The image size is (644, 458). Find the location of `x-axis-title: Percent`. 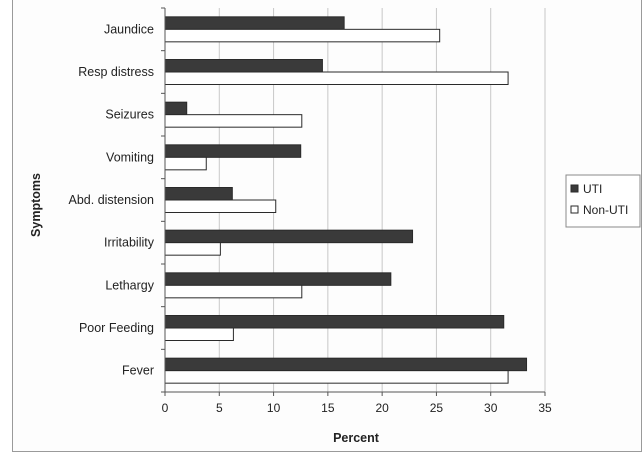

x-axis-title: Percent is located at coordinates (356, 438).